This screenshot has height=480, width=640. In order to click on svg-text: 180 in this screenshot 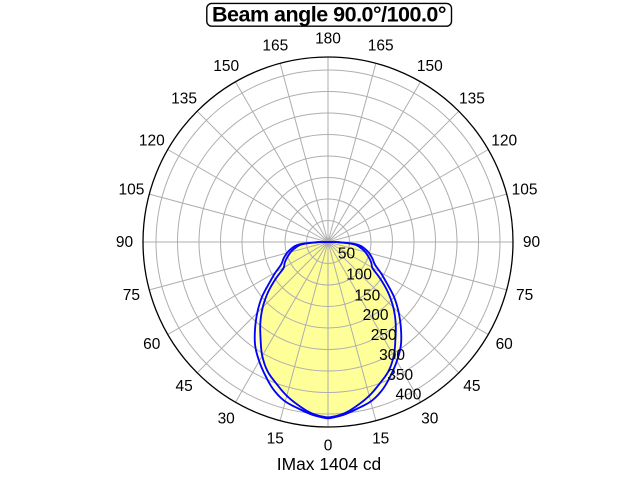, I will do `click(328, 39)`.